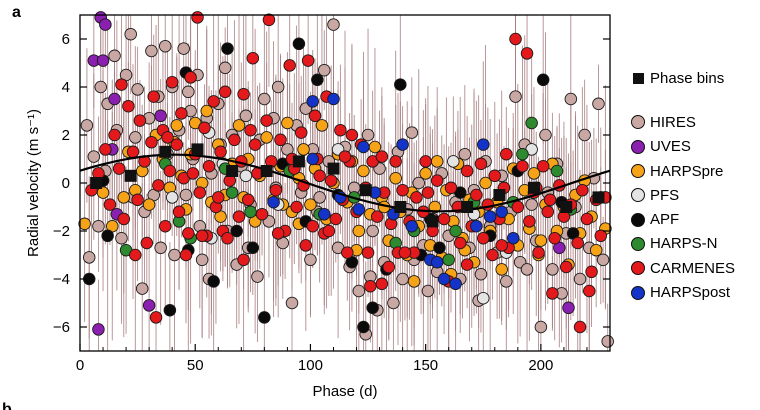 This screenshot has height=410, width=760. What do you see at coordinates (638, 195) in the screenshot?
I see `legend-symbol` at bounding box center [638, 195].